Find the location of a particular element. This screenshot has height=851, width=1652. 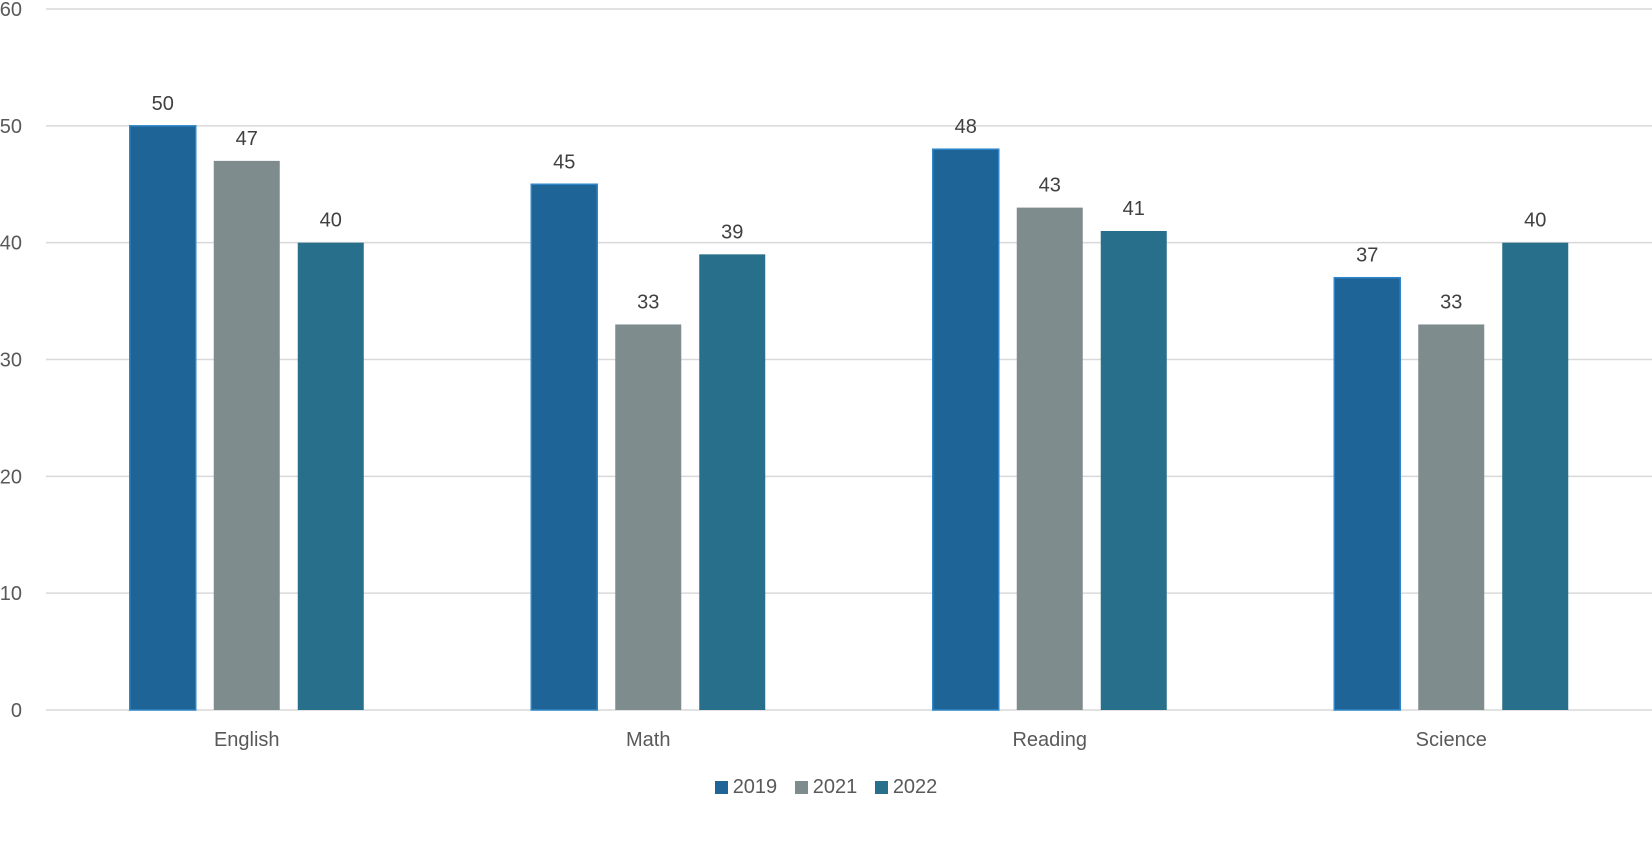

bar-2019-english is located at coordinates (163, 418).